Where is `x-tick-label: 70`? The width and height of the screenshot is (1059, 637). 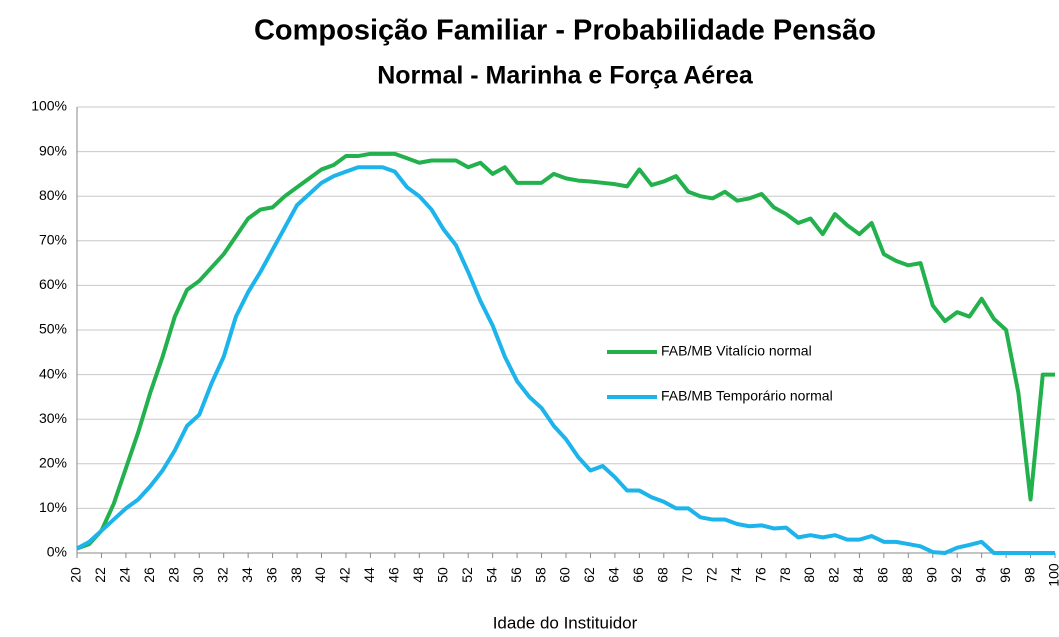 x-tick-label: 70 is located at coordinates (687, 575).